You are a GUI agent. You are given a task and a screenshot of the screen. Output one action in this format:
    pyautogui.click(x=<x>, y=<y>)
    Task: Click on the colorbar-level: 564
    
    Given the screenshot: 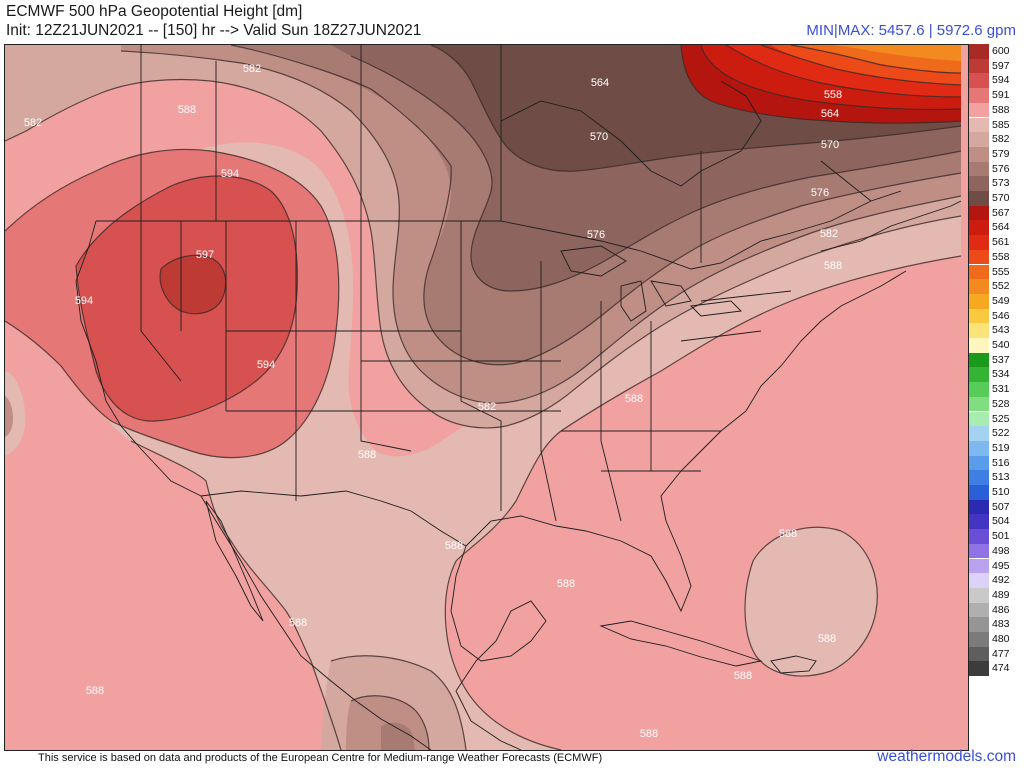 What is the action you would take?
    pyautogui.click(x=995, y=228)
    